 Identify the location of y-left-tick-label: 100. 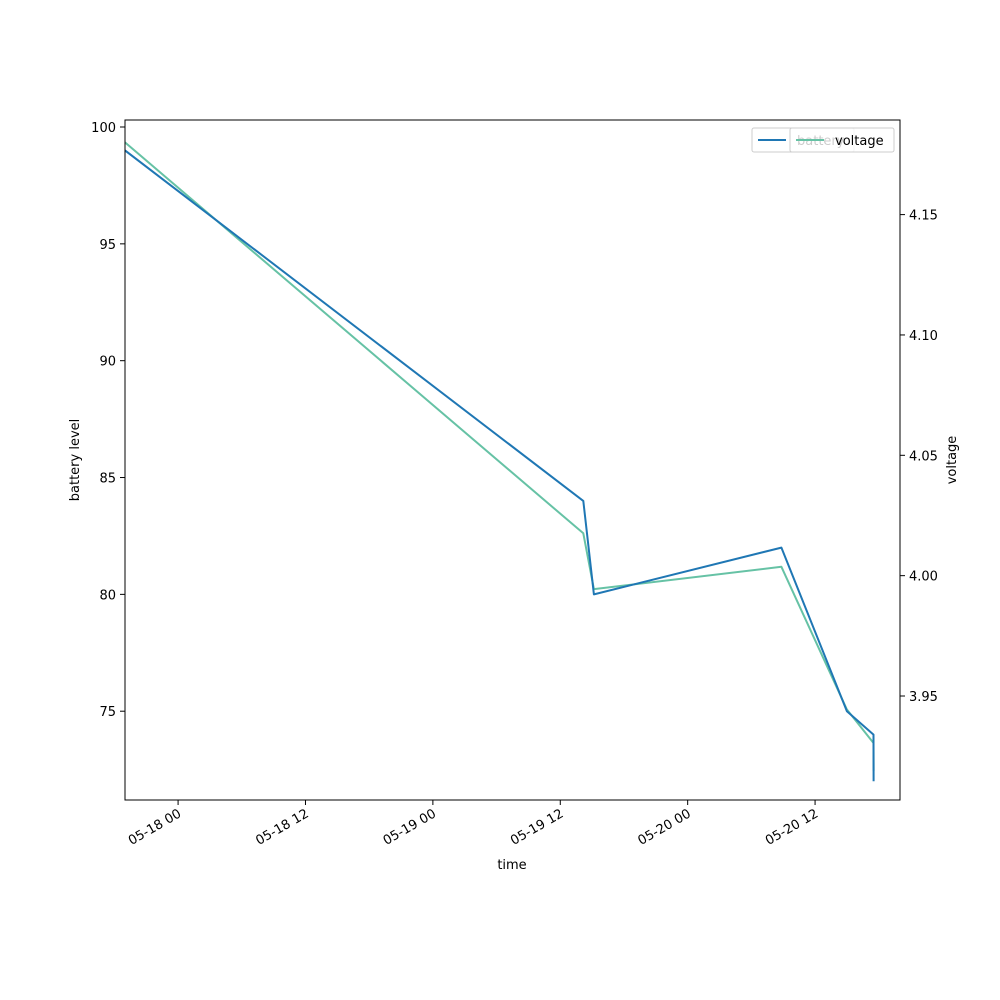
(103, 128).